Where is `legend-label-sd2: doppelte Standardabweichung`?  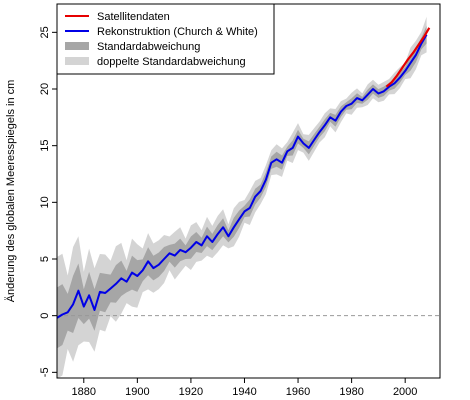
legend-label-sd2: doppelte Standardabweichung is located at coordinates (171, 62).